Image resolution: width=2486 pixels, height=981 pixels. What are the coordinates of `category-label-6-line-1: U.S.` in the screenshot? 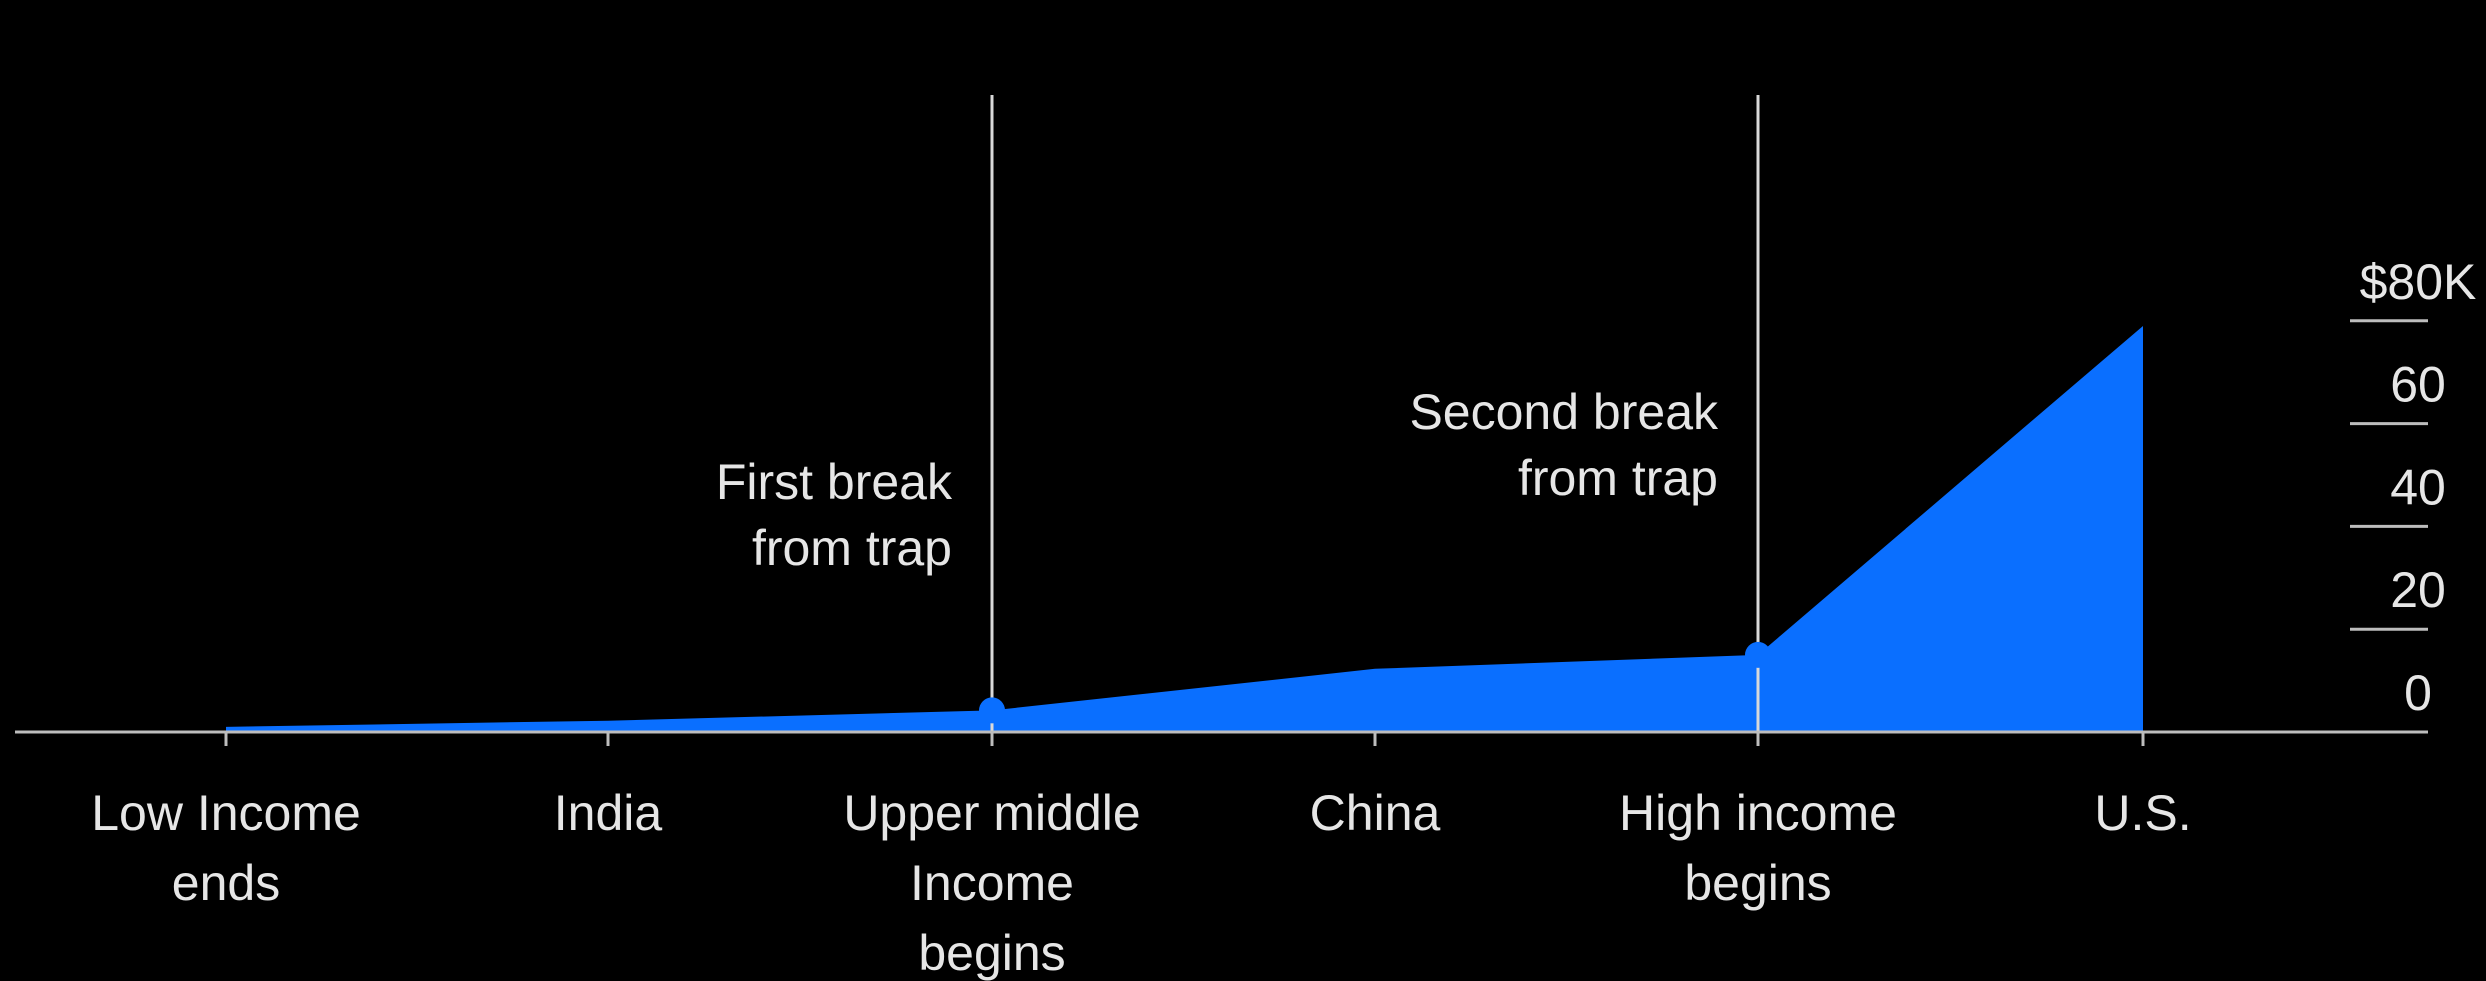 It's located at (2142, 813).